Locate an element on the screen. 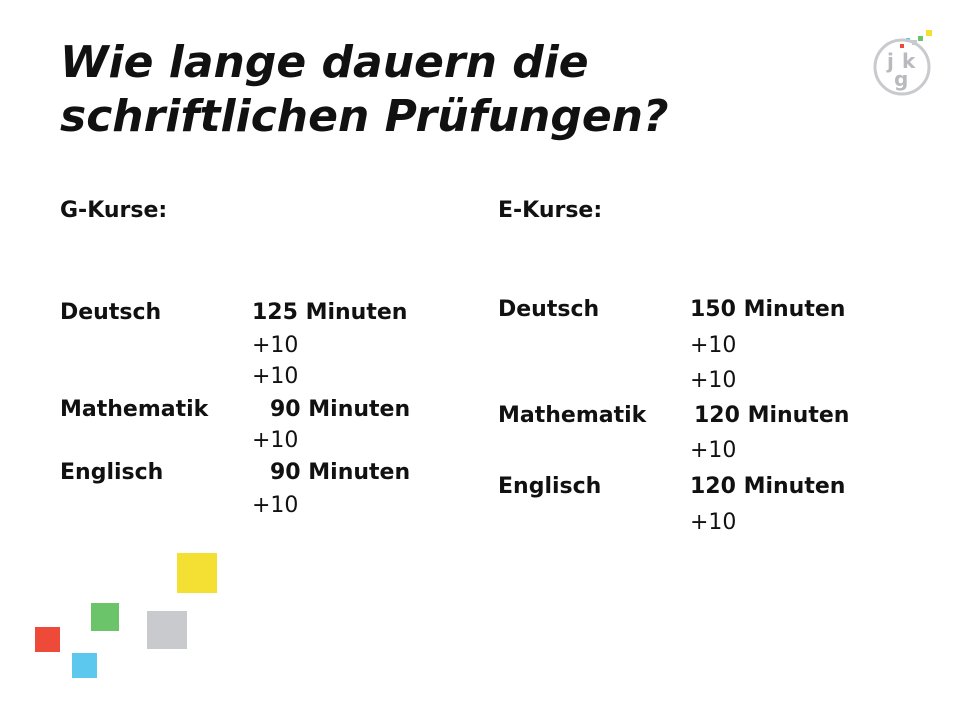  logo-letter-k: k is located at coordinates (909, 61).